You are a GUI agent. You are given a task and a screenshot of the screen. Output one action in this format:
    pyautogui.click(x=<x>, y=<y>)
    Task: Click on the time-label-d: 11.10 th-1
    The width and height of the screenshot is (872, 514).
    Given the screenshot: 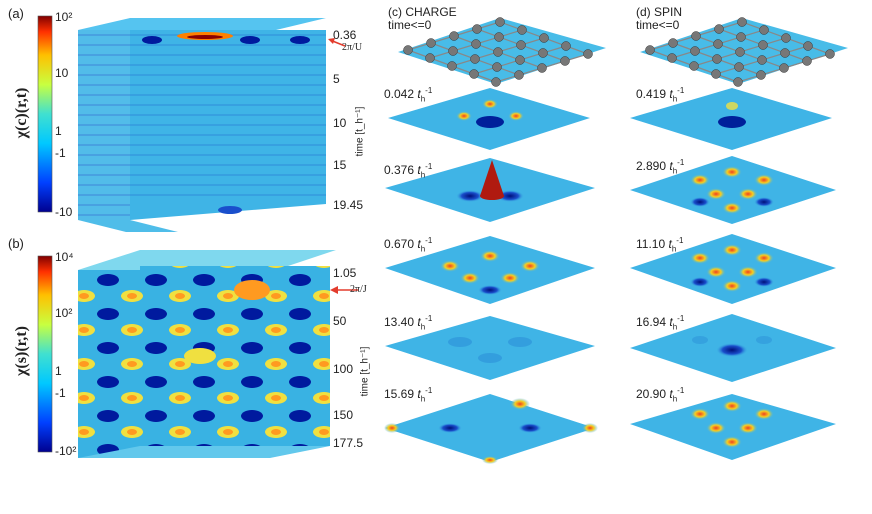 What is the action you would take?
    pyautogui.click(x=660, y=245)
    